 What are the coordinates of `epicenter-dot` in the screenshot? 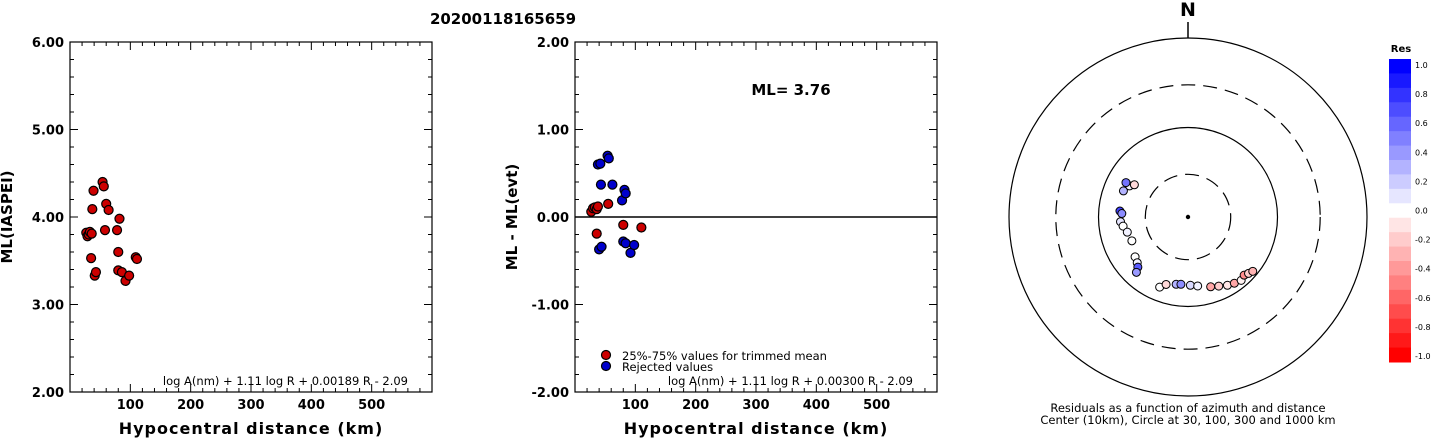 It's located at (1188, 217).